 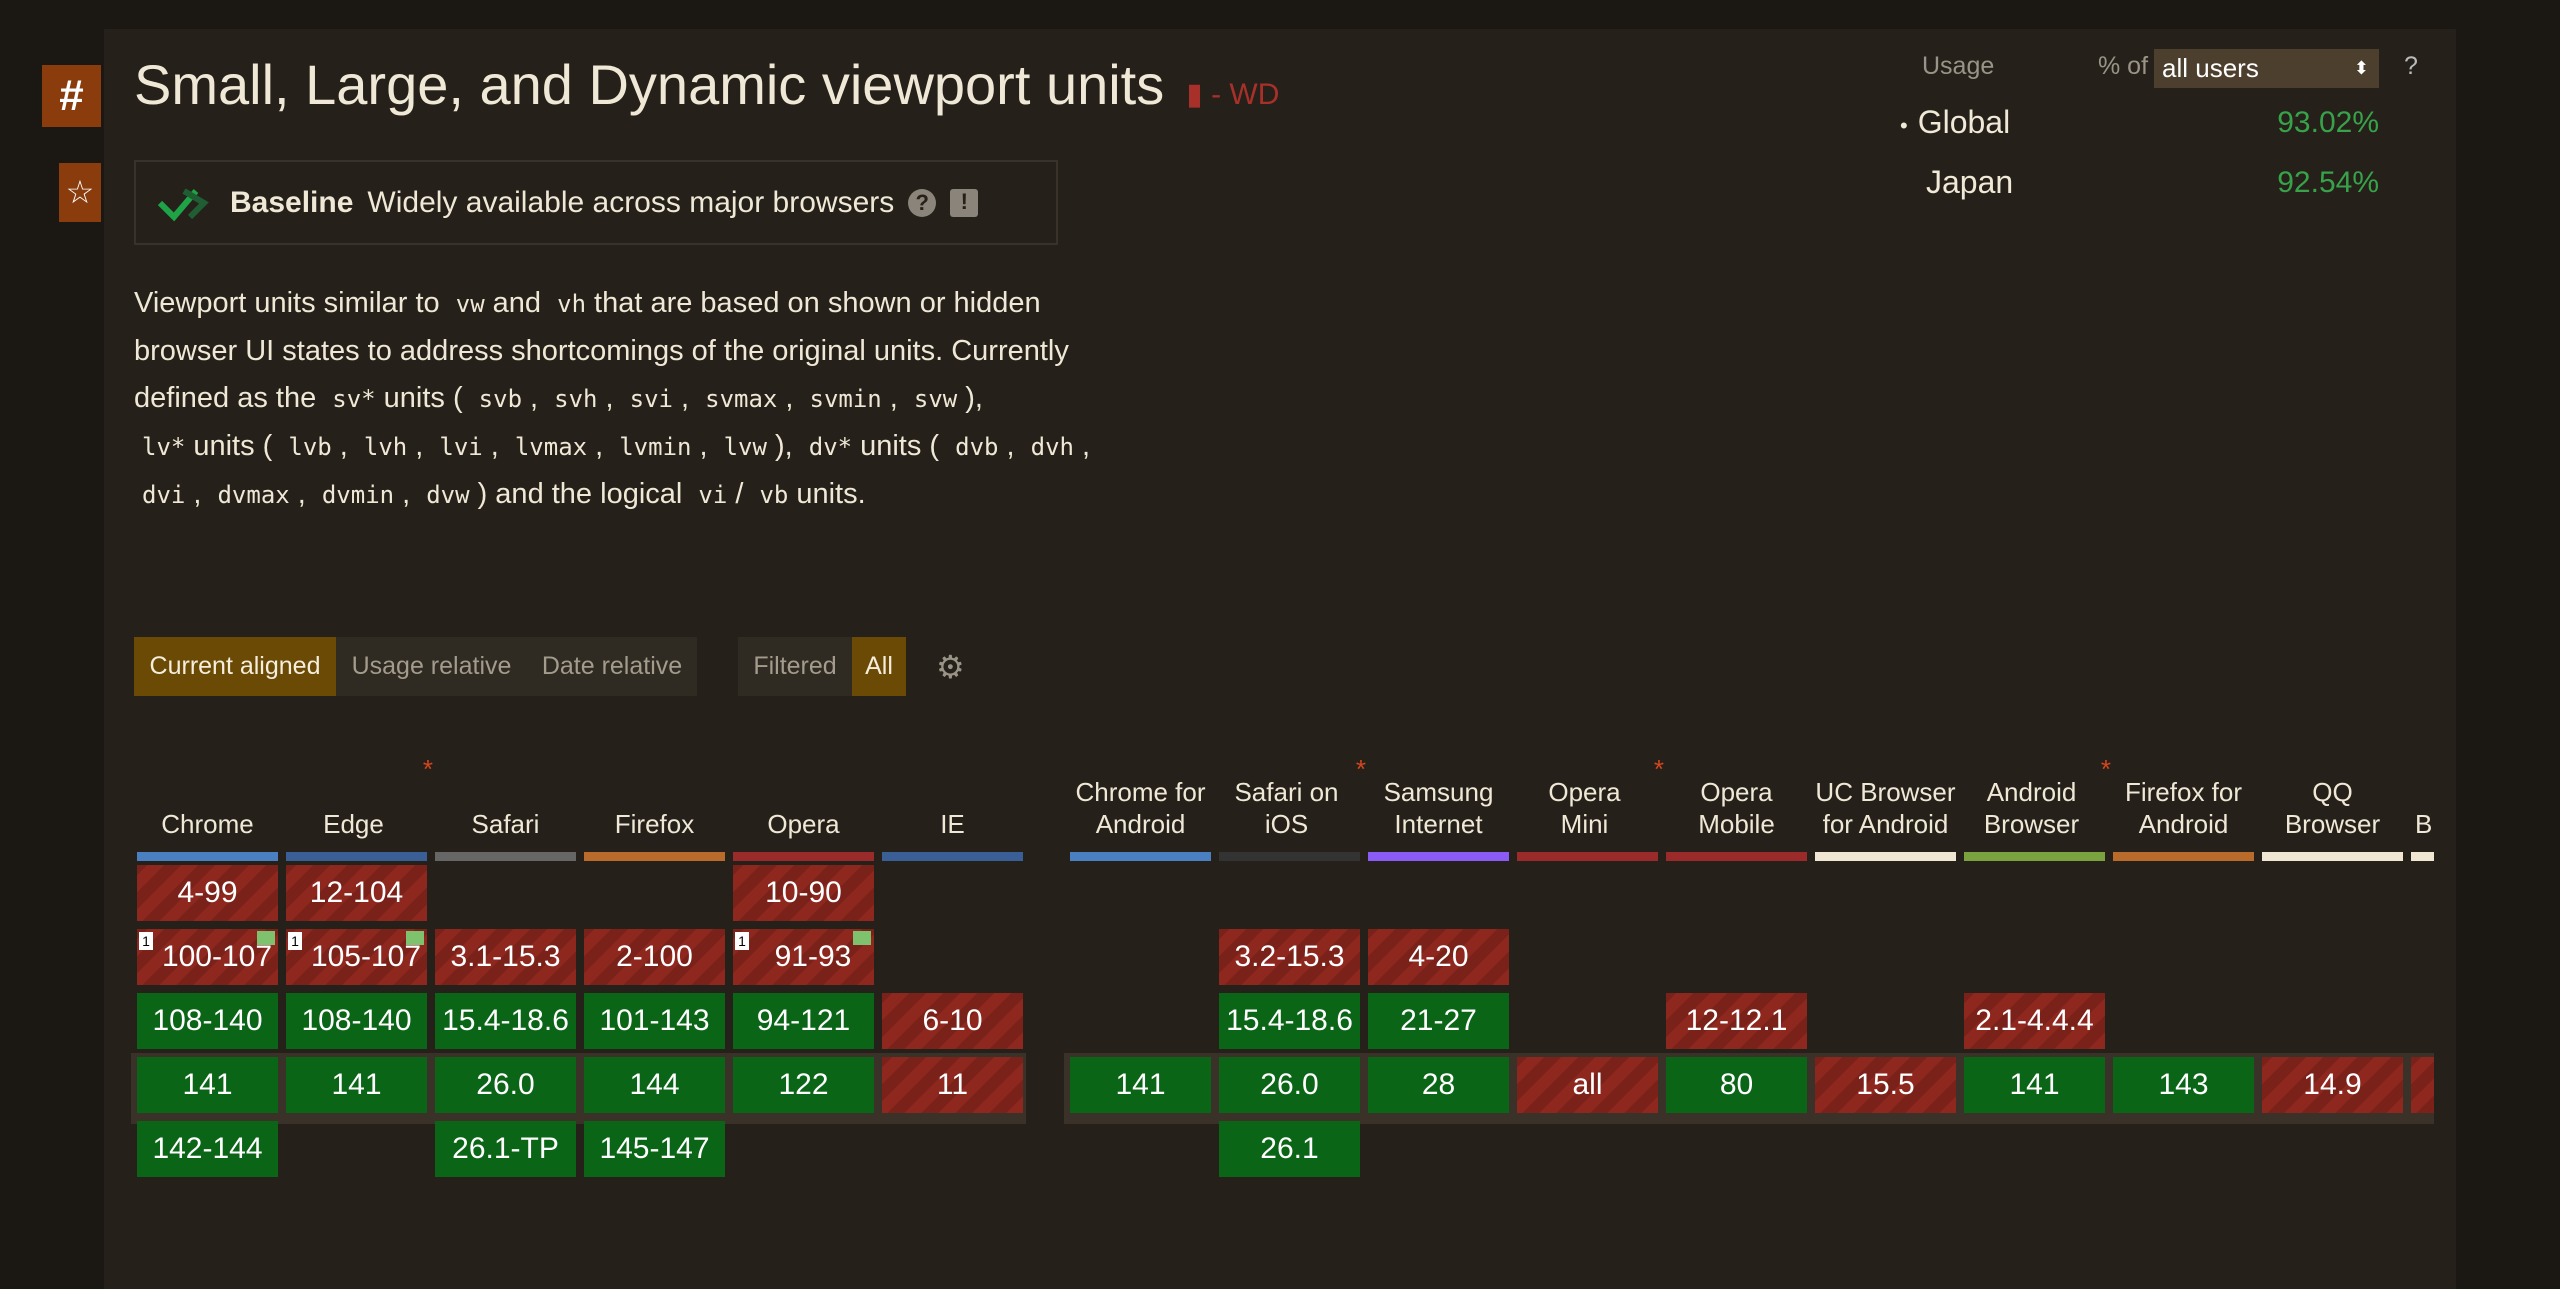 What do you see at coordinates (164, 447) in the screenshot?
I see `inline-code: lv*` at bounding box center [164, 447].